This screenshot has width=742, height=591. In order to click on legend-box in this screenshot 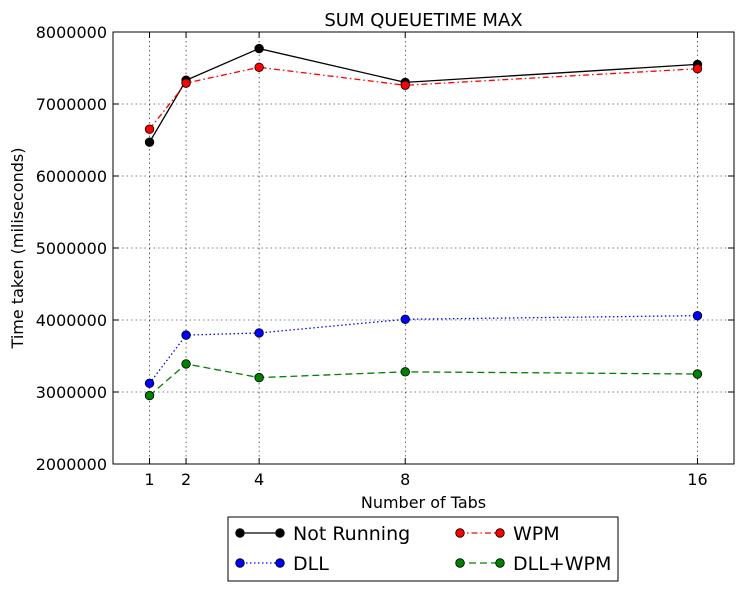, I will do `click(423, 549)`.